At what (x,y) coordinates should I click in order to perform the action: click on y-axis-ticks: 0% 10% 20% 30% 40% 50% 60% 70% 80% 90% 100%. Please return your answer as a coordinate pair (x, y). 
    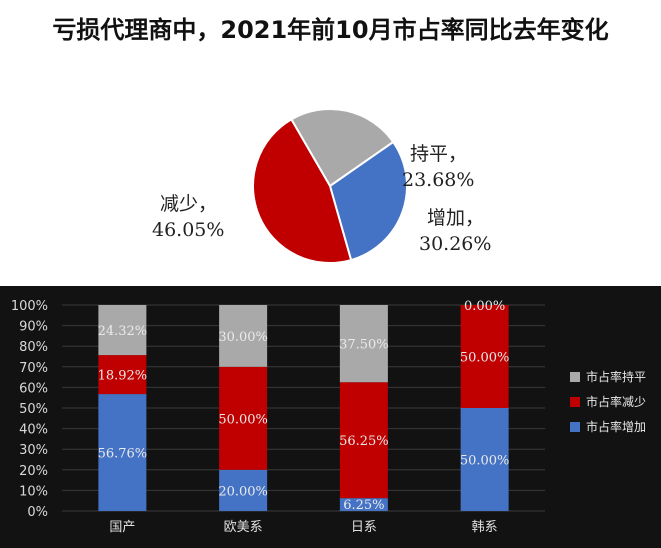
    Looking at the image, I should click on (29, 409).